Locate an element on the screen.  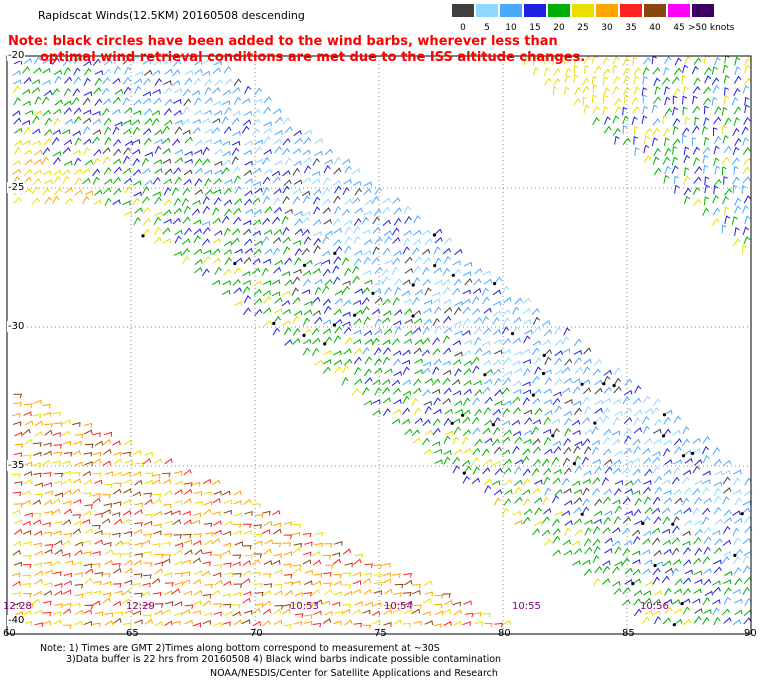
scale-swatch is located at coordinates (487, 10).